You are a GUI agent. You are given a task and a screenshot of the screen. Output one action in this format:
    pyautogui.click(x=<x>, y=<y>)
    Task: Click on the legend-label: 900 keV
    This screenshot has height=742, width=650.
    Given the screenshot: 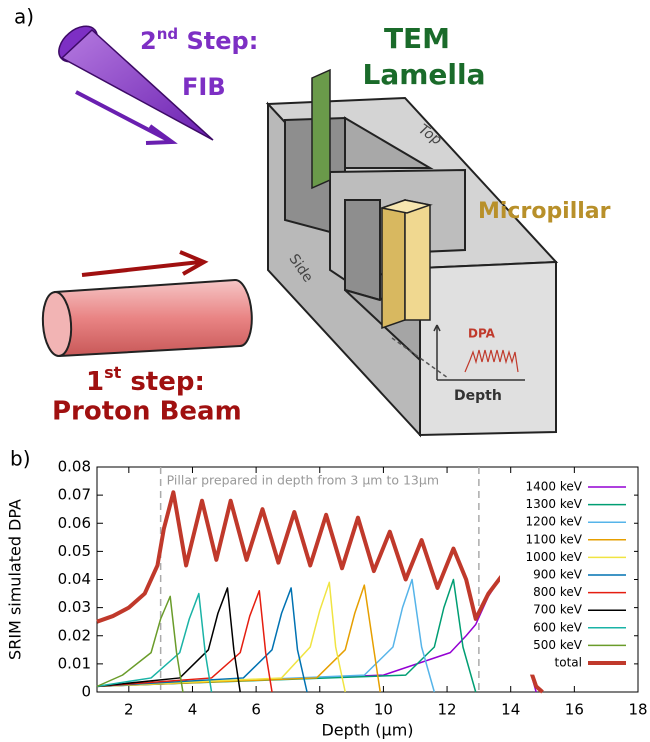 What is the action you would take?
    pyautogui.click(x=558, y=575)
    